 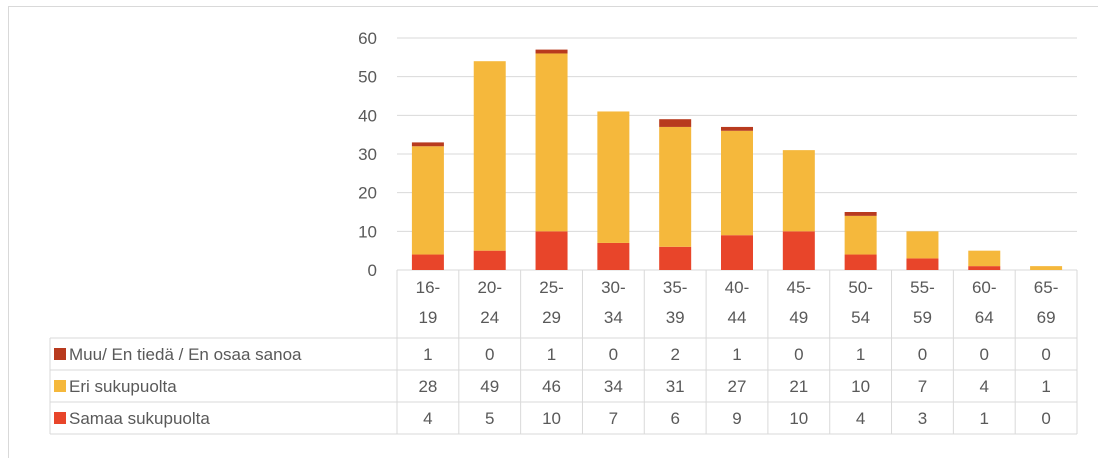 What do you see at coordinates (799, 287) in the screenshot?
I see `category-label-line1: 45-` at bounding box center [799, 287].